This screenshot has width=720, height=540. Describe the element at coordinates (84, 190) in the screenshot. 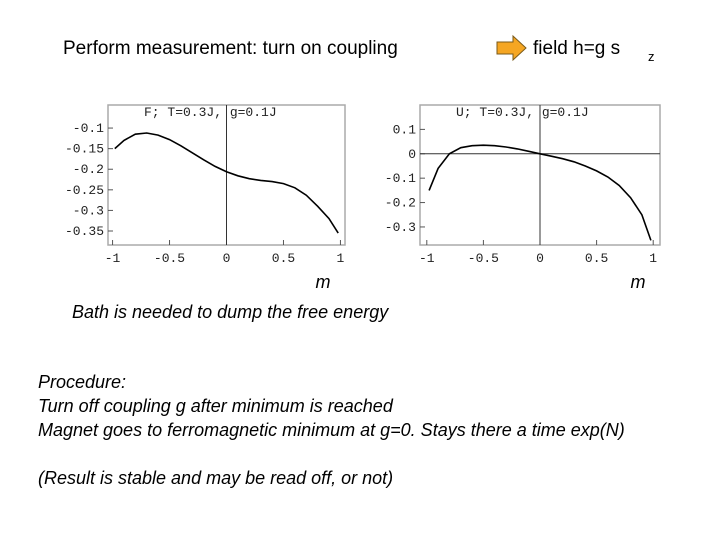

I see `y-tick-label: -0.25` at that location.